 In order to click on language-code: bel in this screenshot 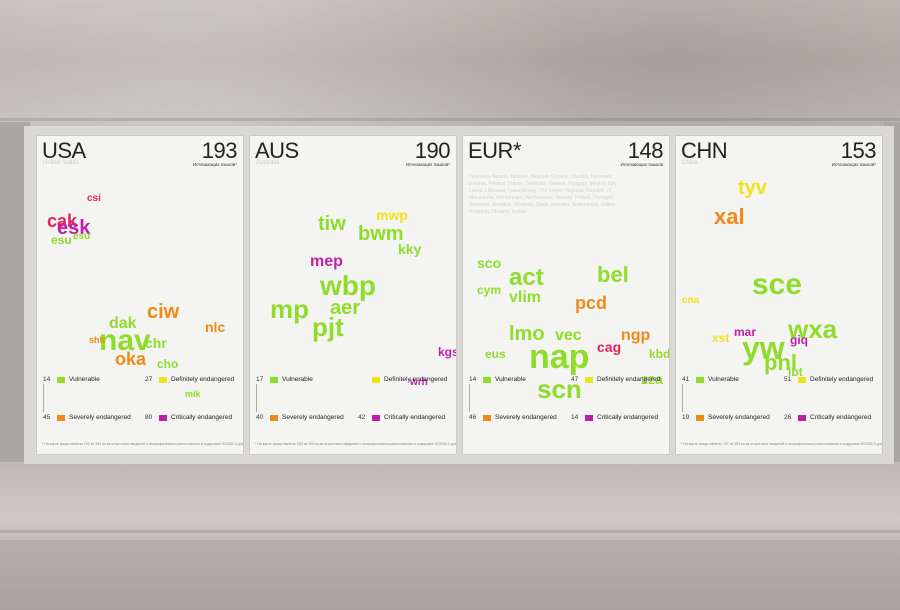, I will do `click(613, 274)`.